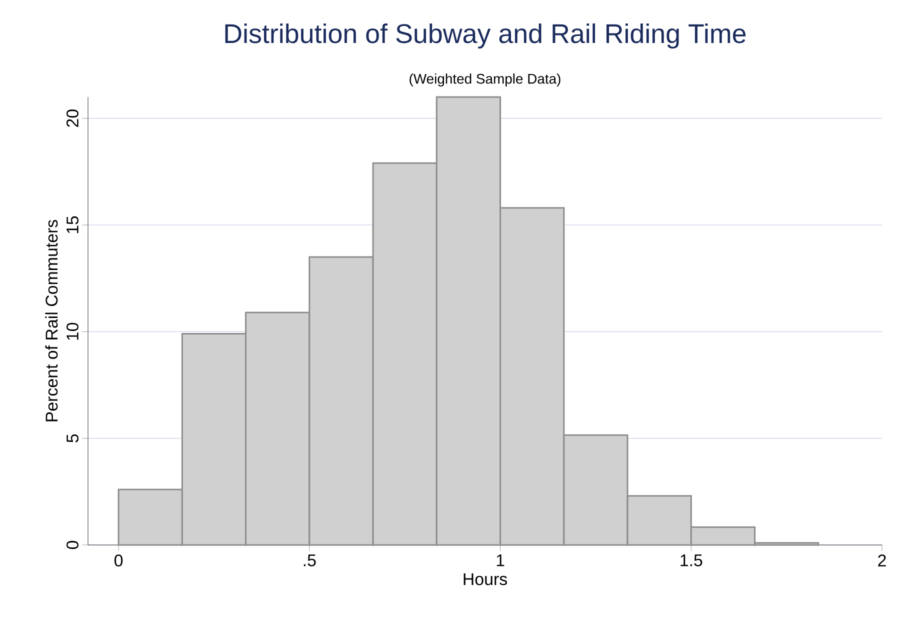  Describe the element at coordinates (310, 560) in the screenshot. I see `x-tick-label: .5` at that location.